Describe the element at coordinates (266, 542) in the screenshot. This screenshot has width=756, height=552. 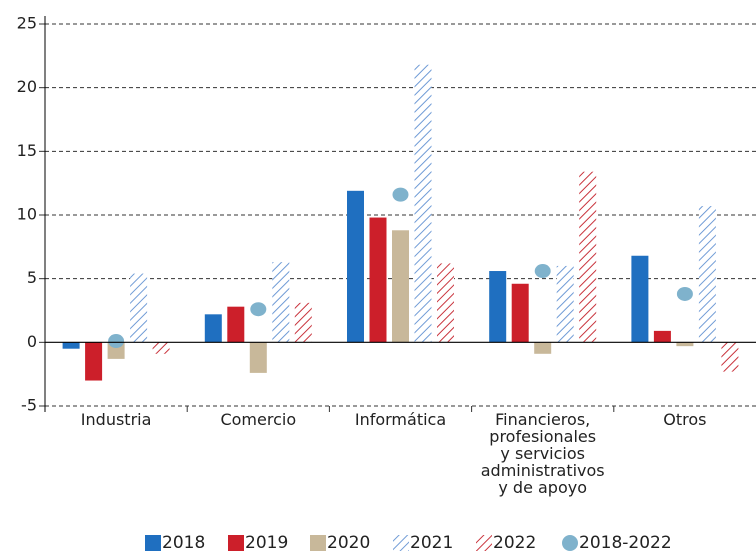
I see `legend-label: 2019` at that location.